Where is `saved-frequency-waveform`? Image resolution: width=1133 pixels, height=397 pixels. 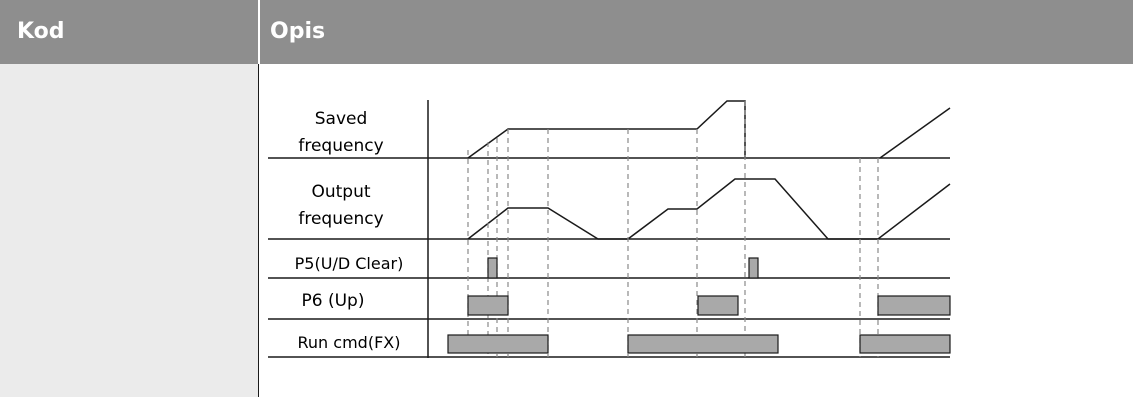 saved-frequency-waveform is located at coordinates (606, 129).